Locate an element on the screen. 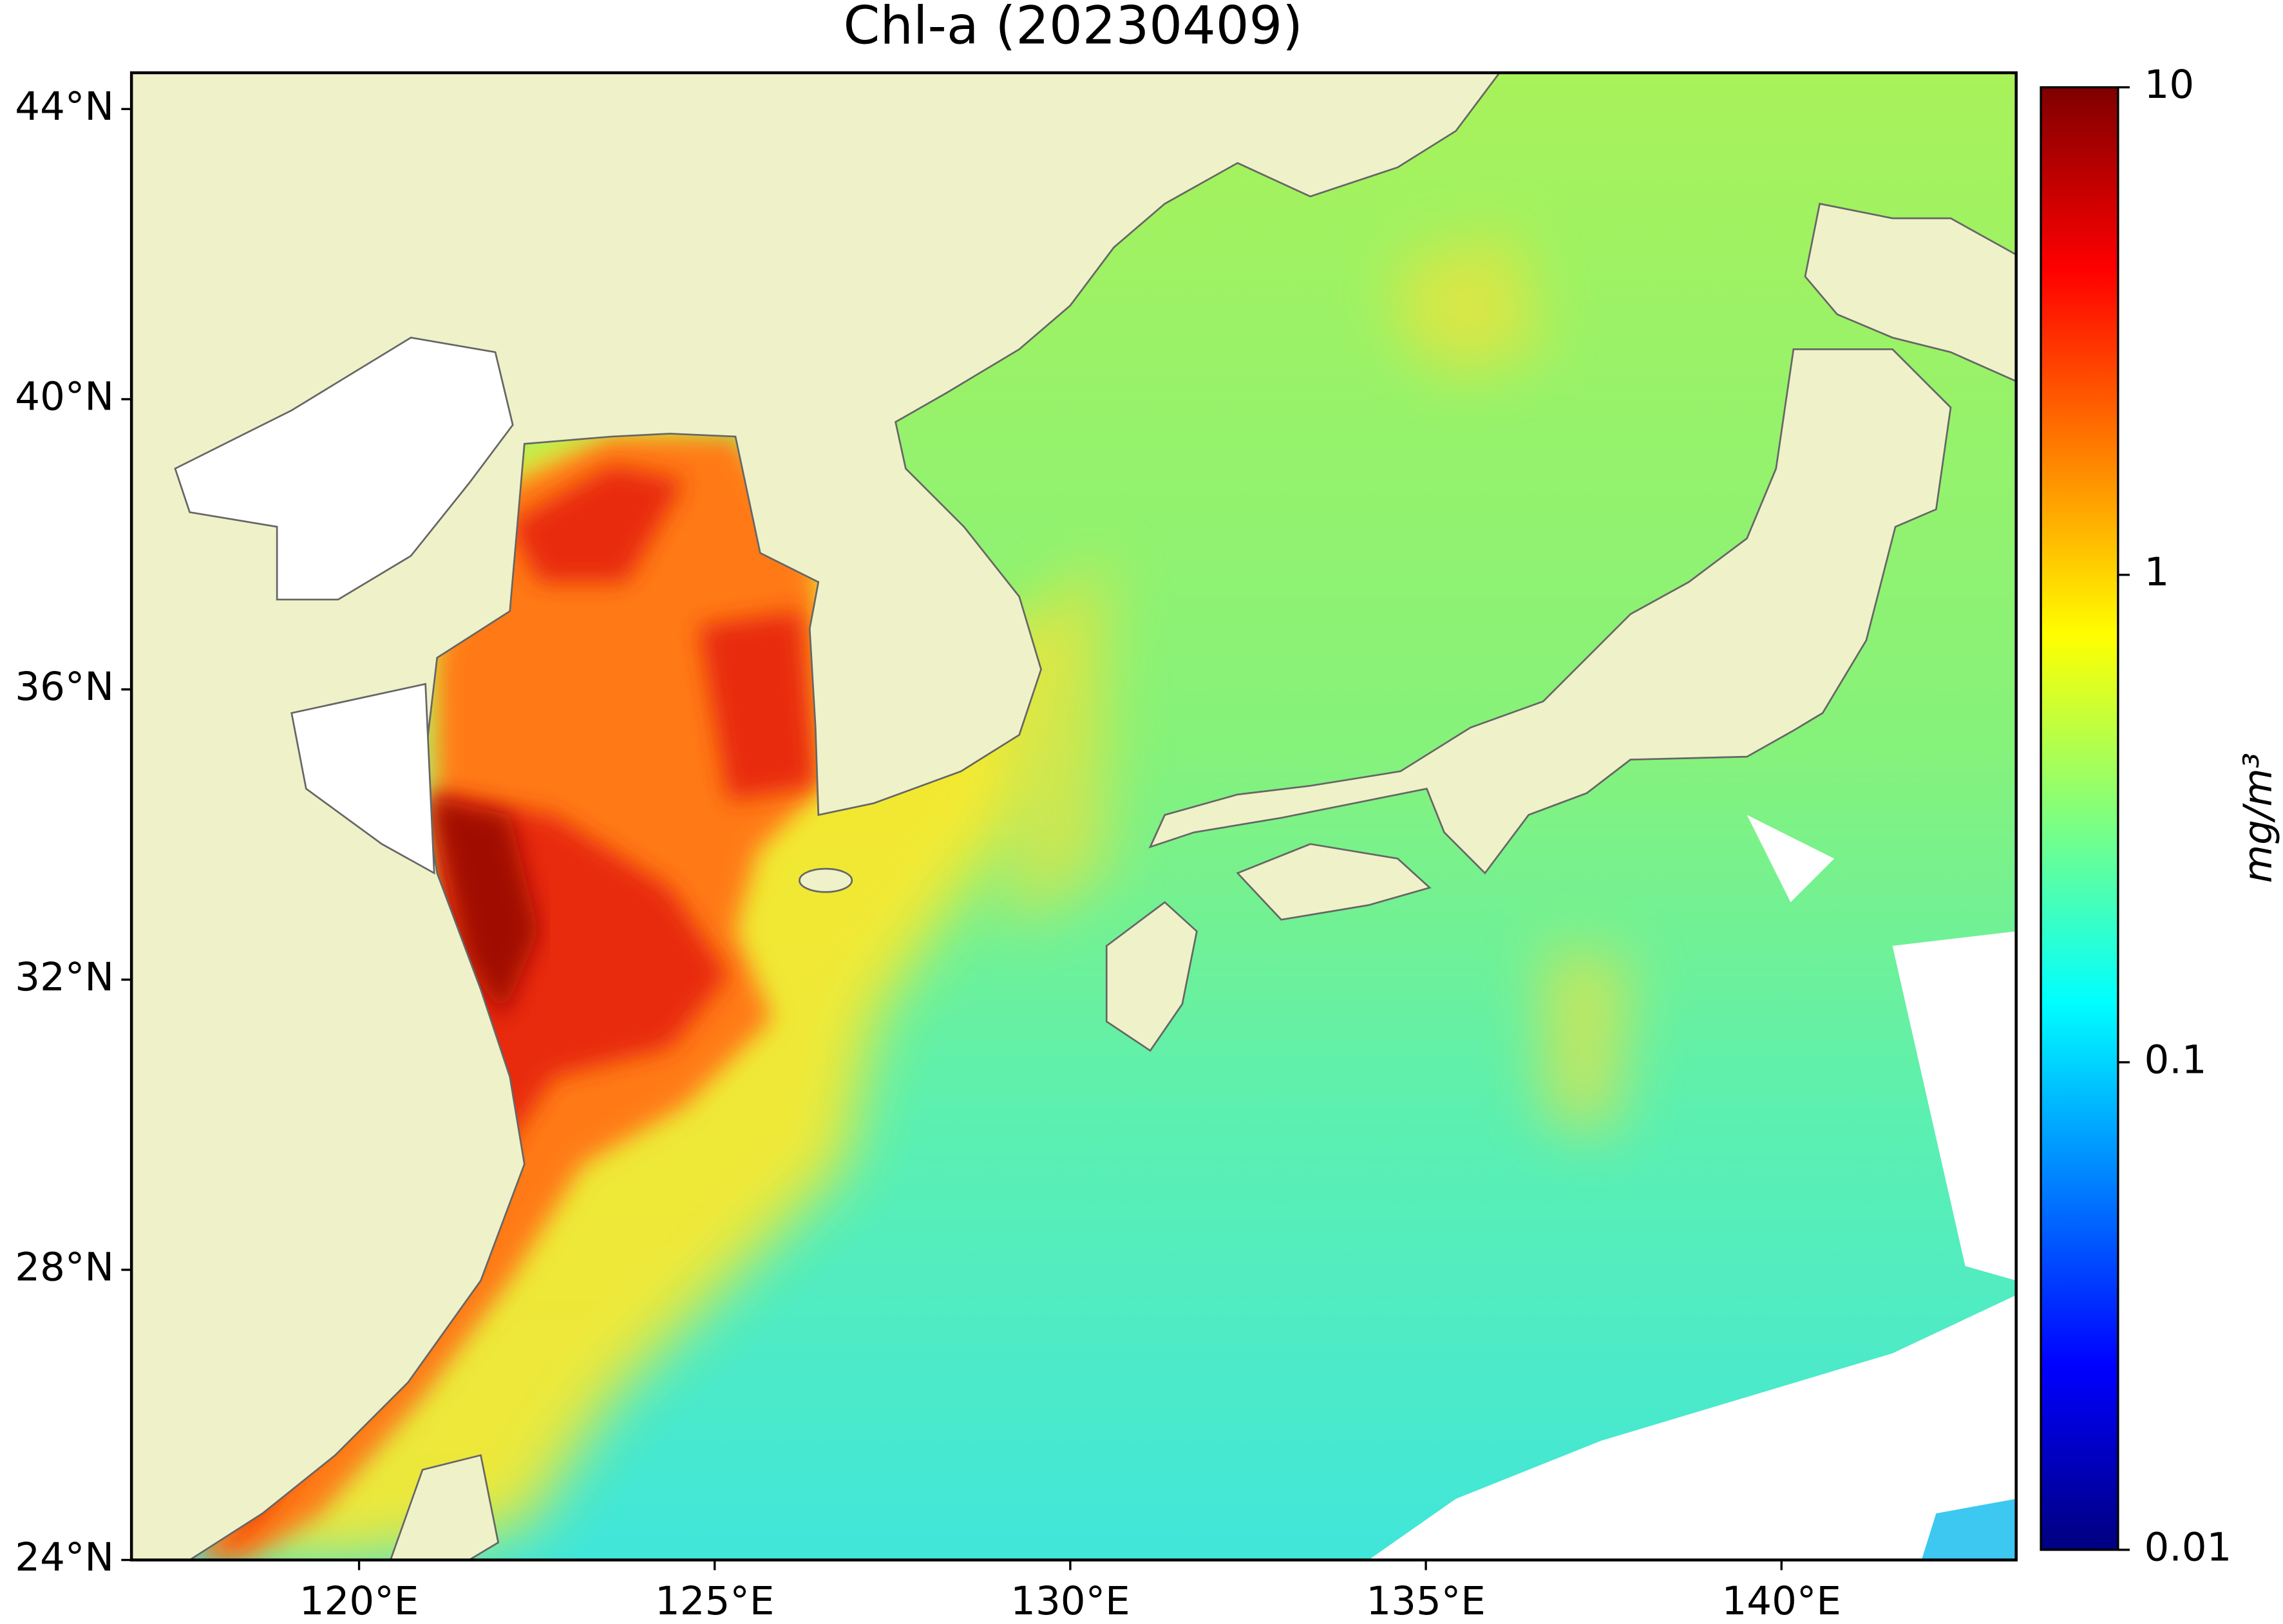 Image resolution: width=2283 pixels, height=1624 pixels. honshu is located at coordinates (1550, 611).